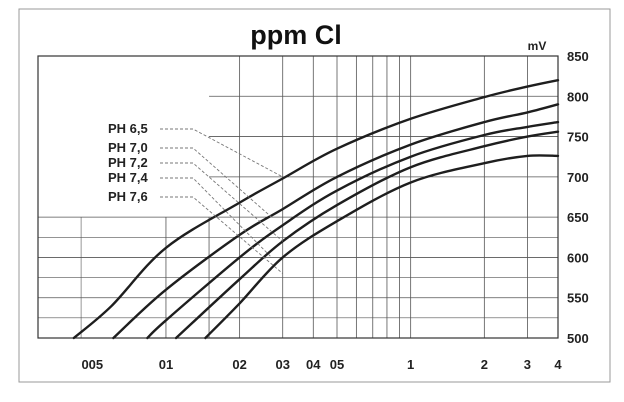  Describe the element at coordinates (166, 364) in the screenshot. I see `x-tick-label: 01` at that location.